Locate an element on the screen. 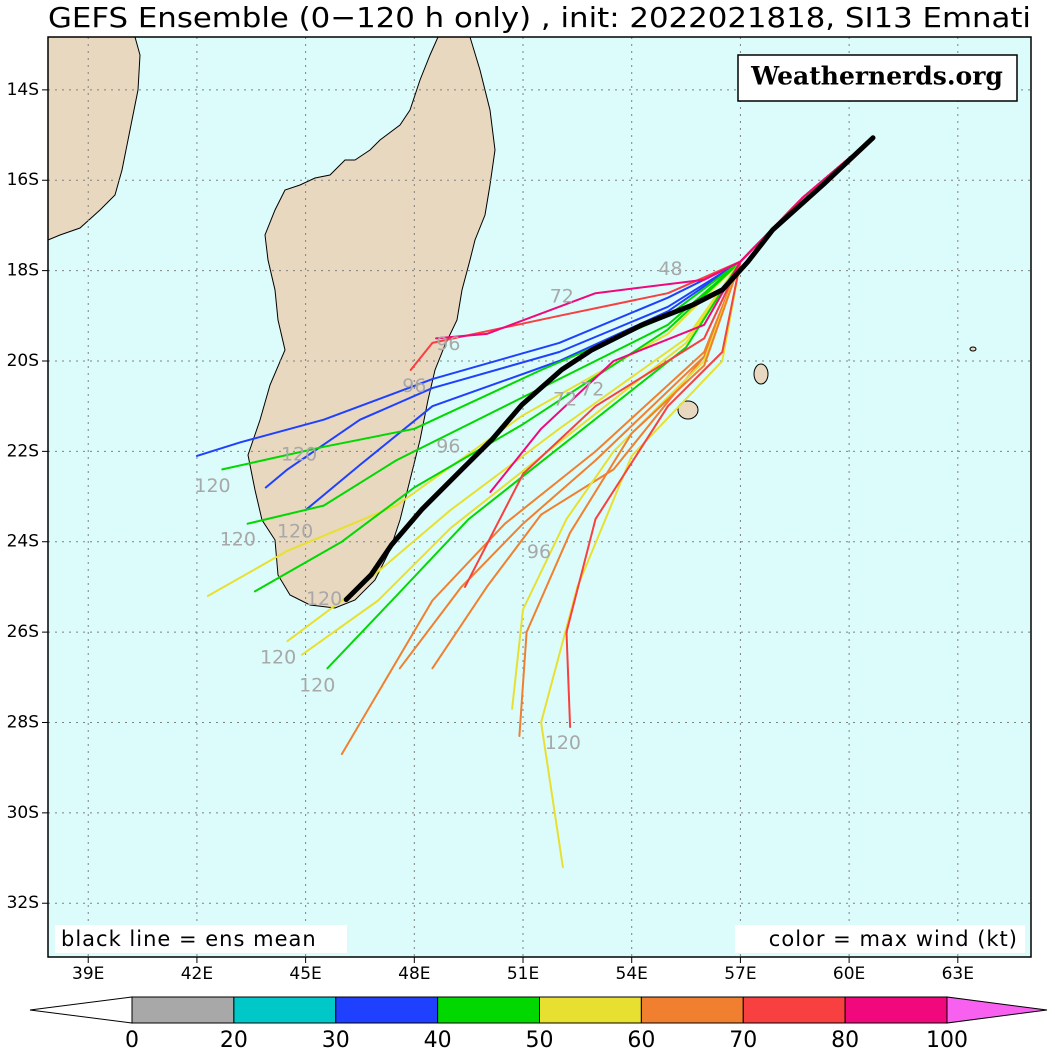 Image resolution: width=1055 pixels, height=1054 pixels. y-tick-label: 26S is located at coordinates (23, 632).